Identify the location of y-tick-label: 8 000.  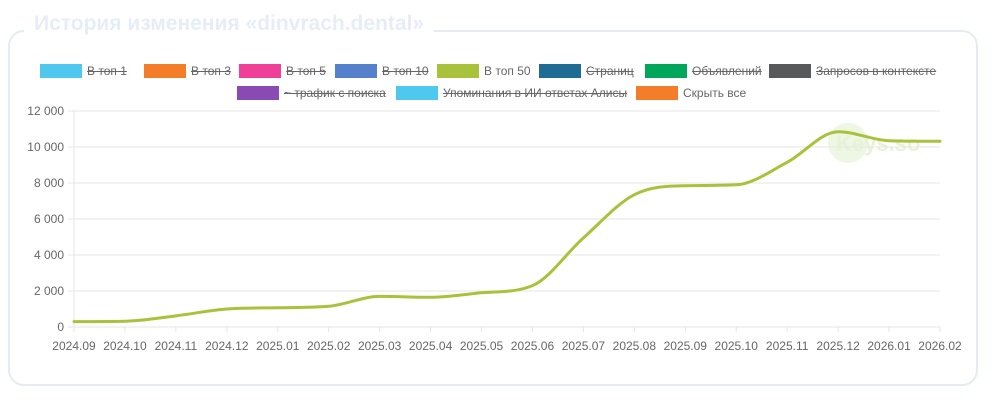
(49, 183).